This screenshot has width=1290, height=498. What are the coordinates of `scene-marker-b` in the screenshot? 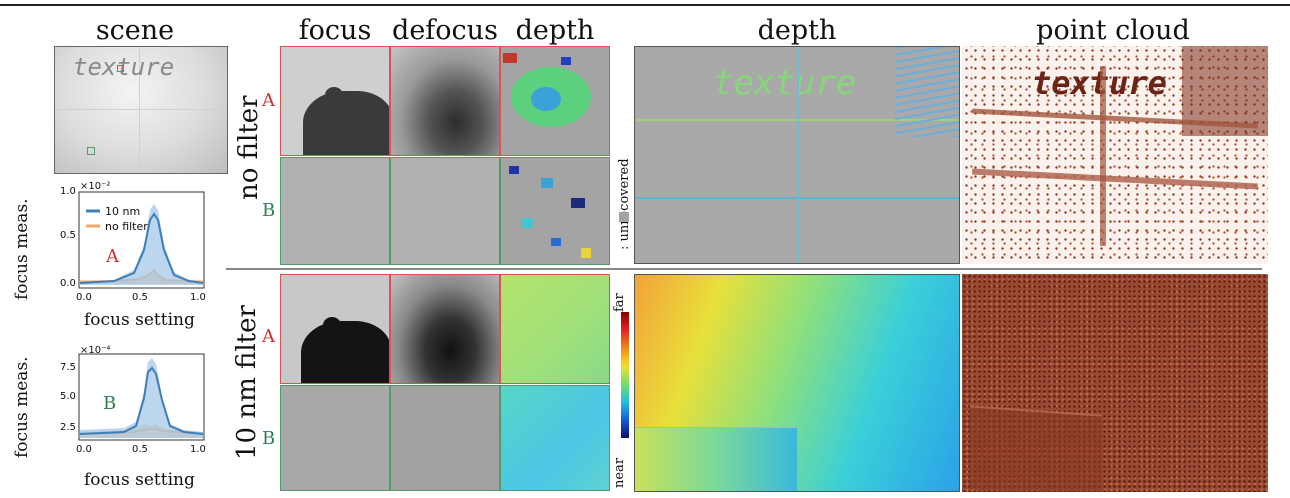 It's located at (91, 151).